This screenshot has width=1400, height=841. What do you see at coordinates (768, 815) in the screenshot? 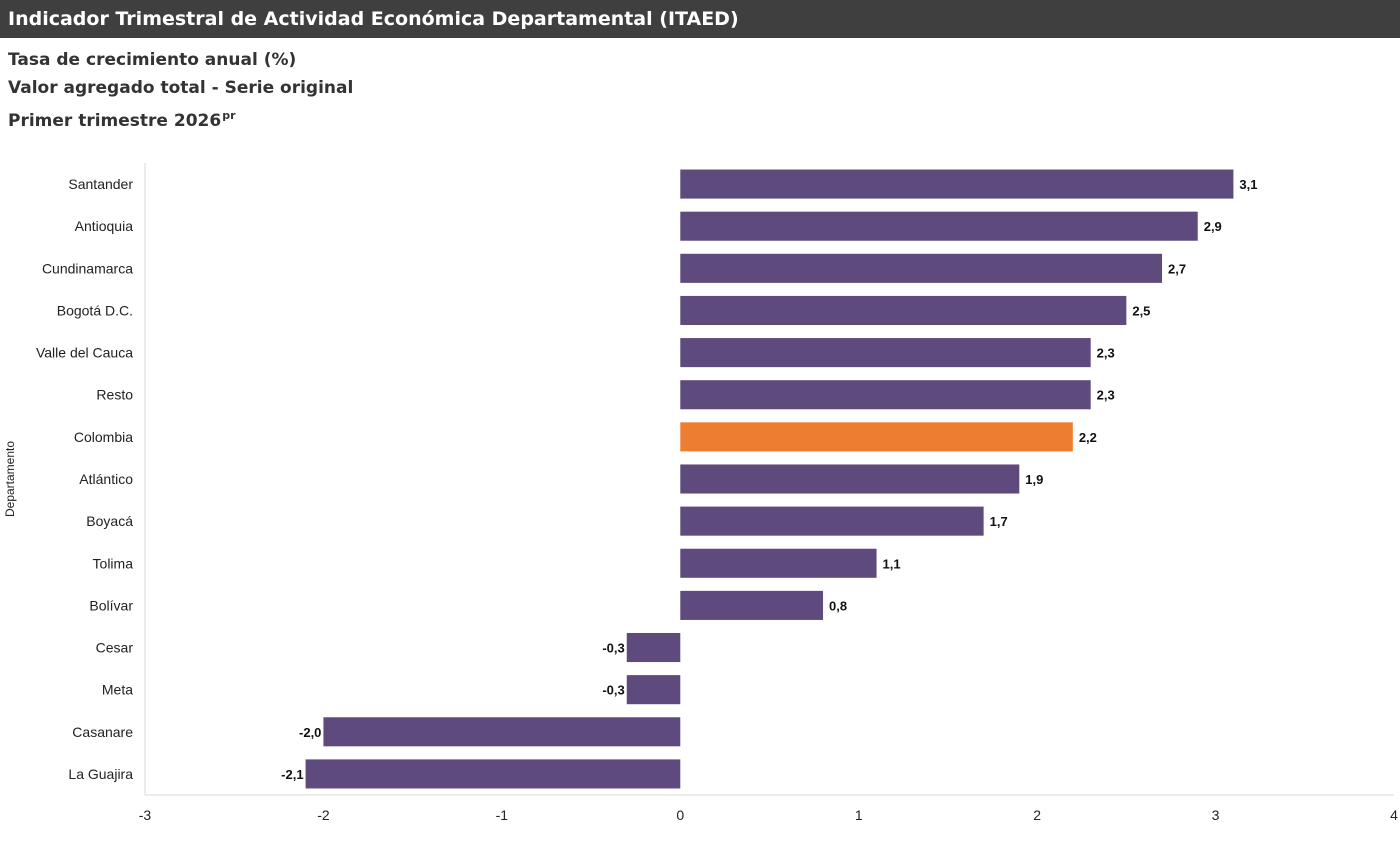
I see `x-tick-labels: -3 -2 -1 0 1 2 3 4` at bounding box center [768, 815].